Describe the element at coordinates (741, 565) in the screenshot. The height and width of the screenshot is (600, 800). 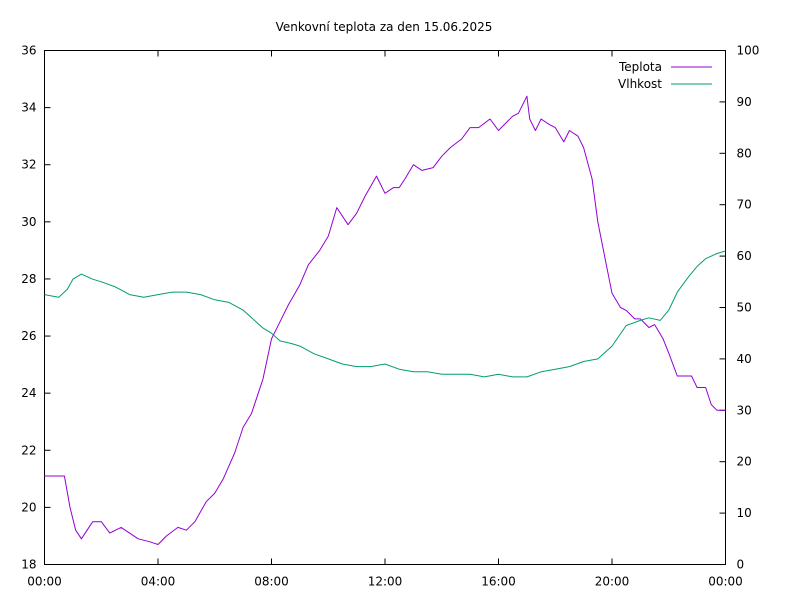
I see `y2-tick-label: 0` at that location.